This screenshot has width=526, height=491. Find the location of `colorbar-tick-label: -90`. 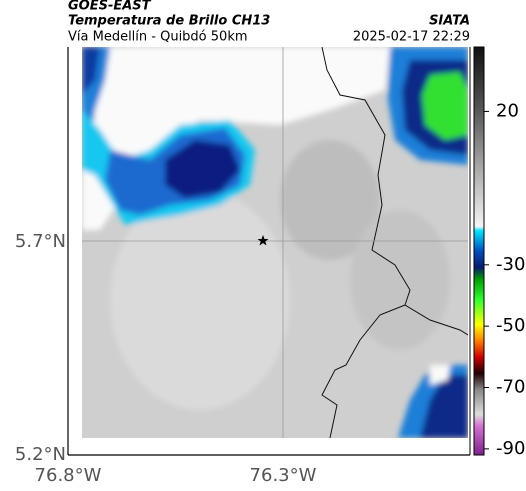

colorbar-tick-label: -90 is located at coordinates (510, 448).